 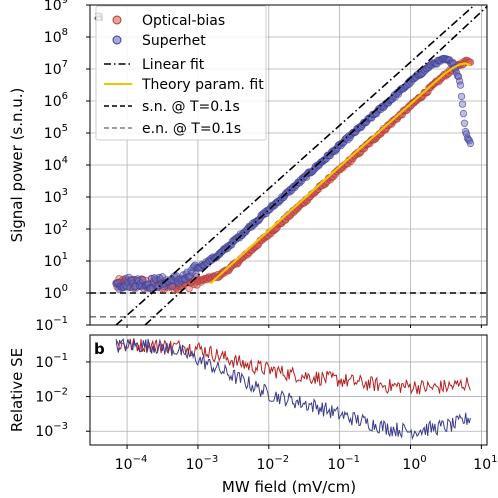 I want to click on xtick-label-2: 10⁻², so click(x=272, y=463).